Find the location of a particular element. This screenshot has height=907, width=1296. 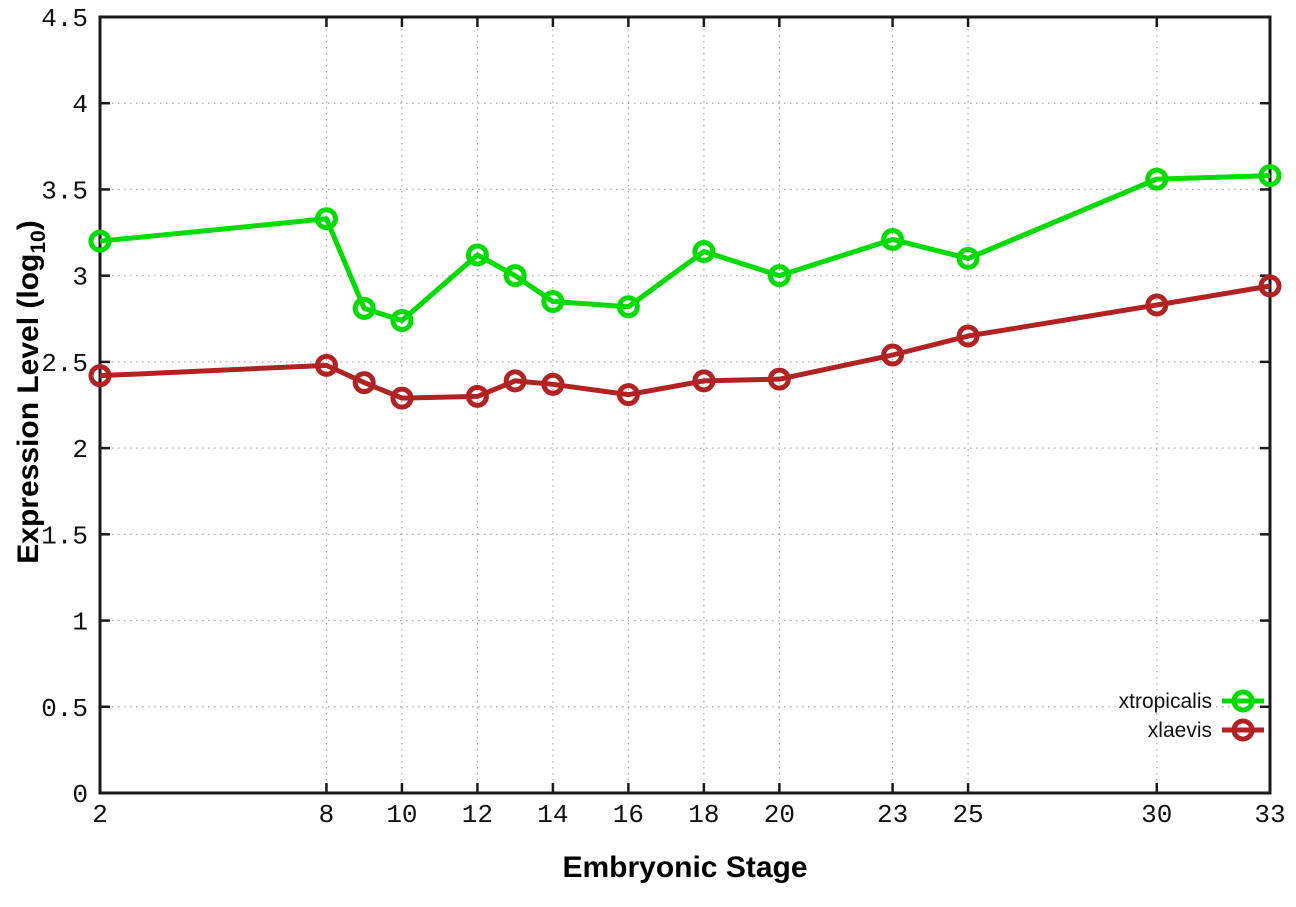

legend-marker-xtropicalis is located at coordinates (1243, 701).